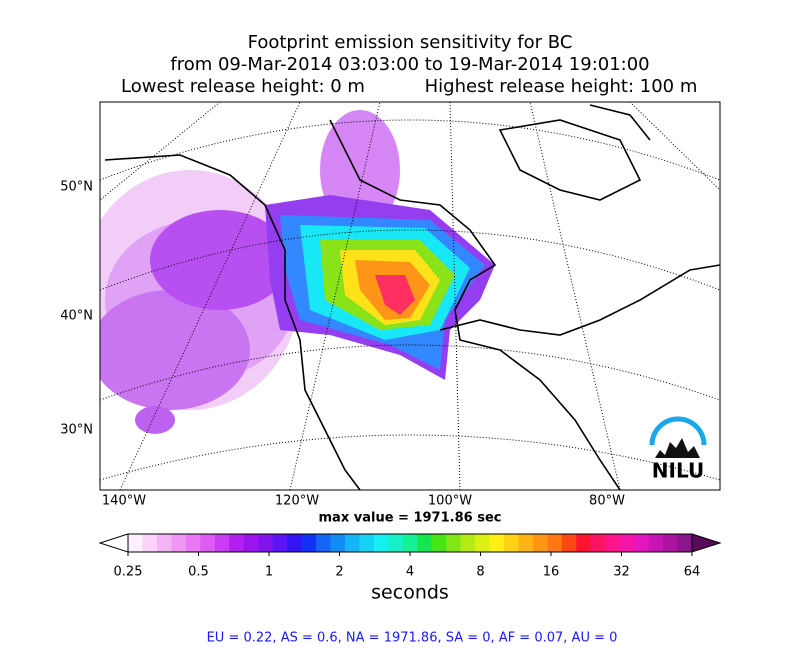 This screenshot has width=800, height=650. What do you see at coordinates (410, 42) in the screenshot?
I see `title: Footprint emission sensitivity for BC` at bounding box center [410, 42].